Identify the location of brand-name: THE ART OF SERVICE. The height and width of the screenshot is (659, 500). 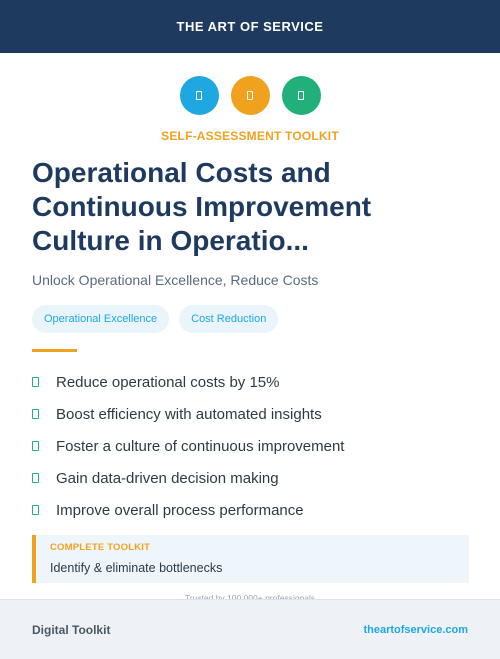
(250, 26).